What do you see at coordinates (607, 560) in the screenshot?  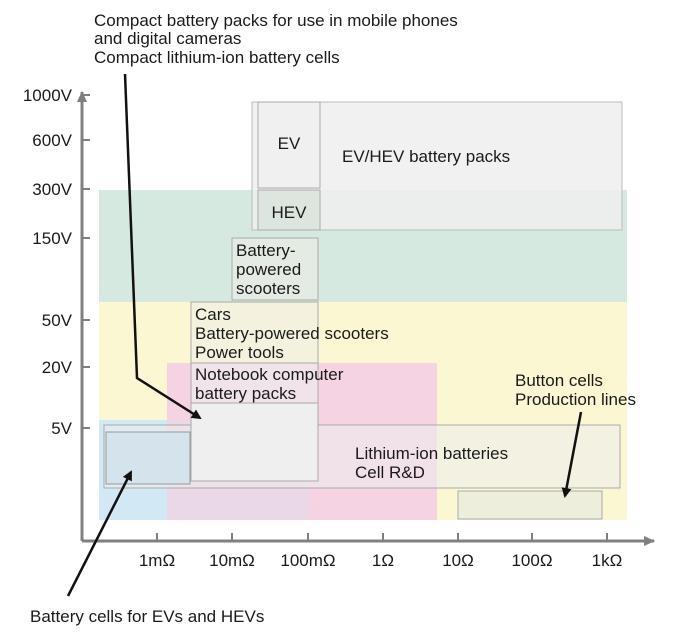 I see `x-tick-label: 1kΩ` at bounding box center [607, 560].